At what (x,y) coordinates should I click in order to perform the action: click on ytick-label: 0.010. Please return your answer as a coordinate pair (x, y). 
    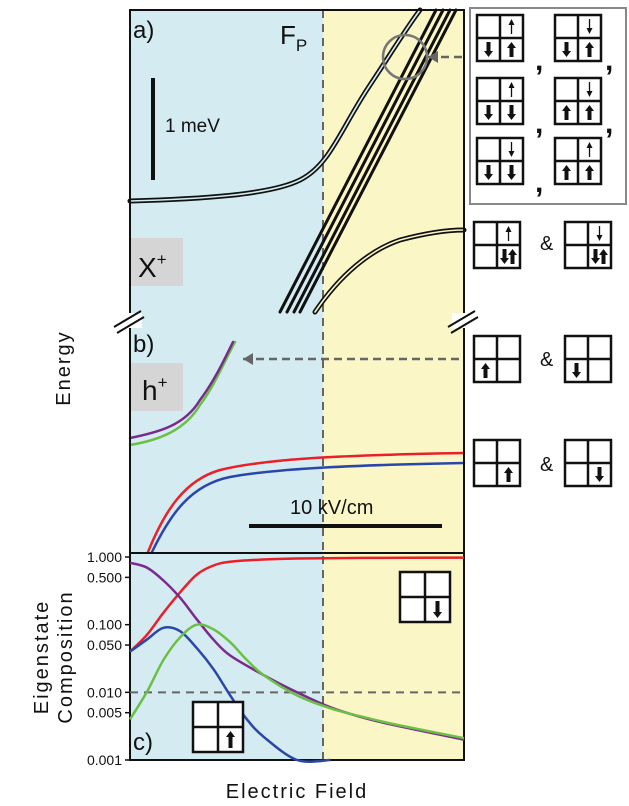
    Looking at the image, I should click on (104, 692).